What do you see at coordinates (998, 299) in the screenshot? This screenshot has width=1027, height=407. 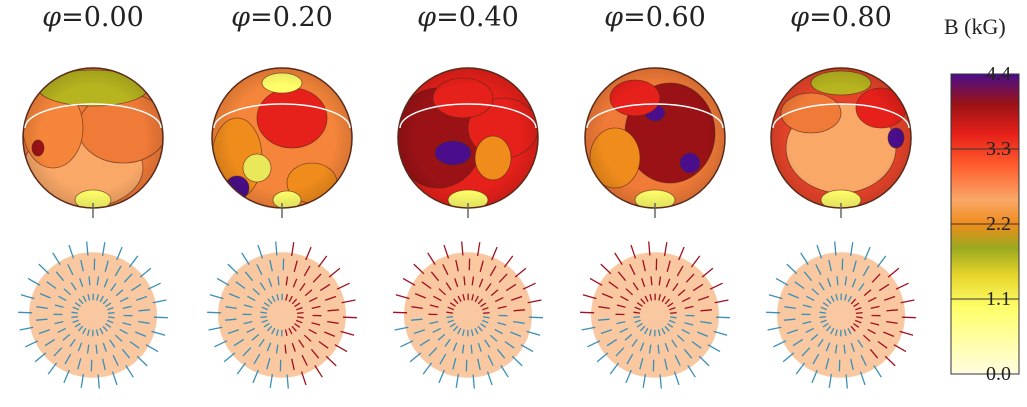 I see `colorbar-tick-label: 1.1` at bounding box center [998, 299].